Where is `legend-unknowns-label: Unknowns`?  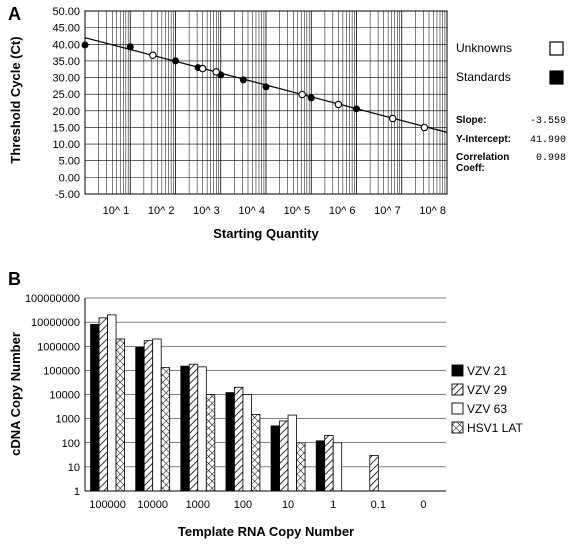 legend-unknowns-label: Unknowns is located at coordinates (484, 48).